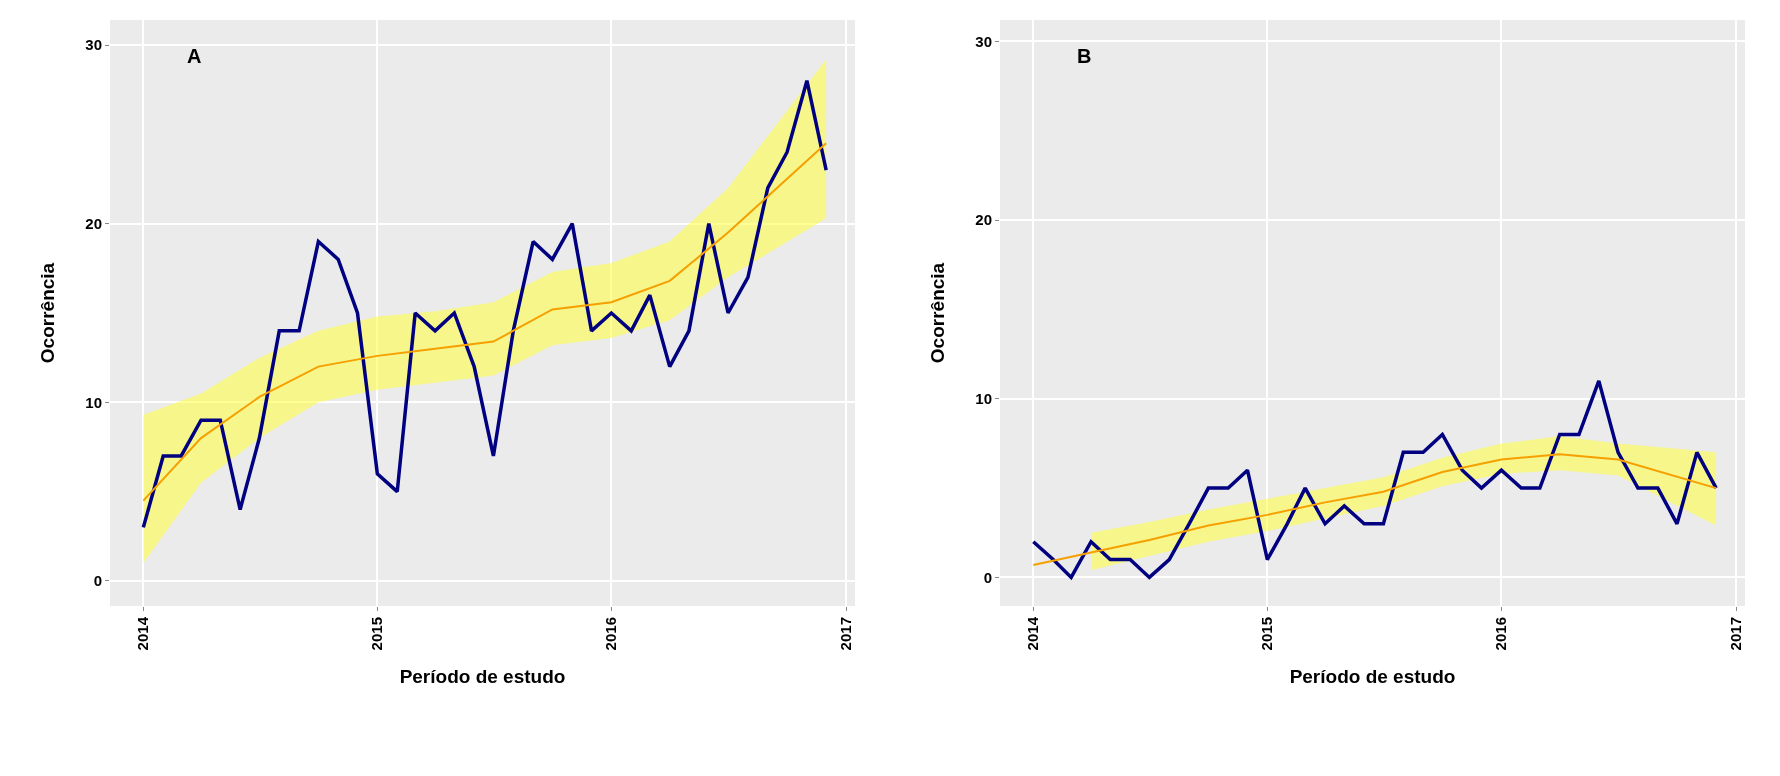 This screenshot has height=776, width=1780. I want to click on annotation: A, so click(194, 56).